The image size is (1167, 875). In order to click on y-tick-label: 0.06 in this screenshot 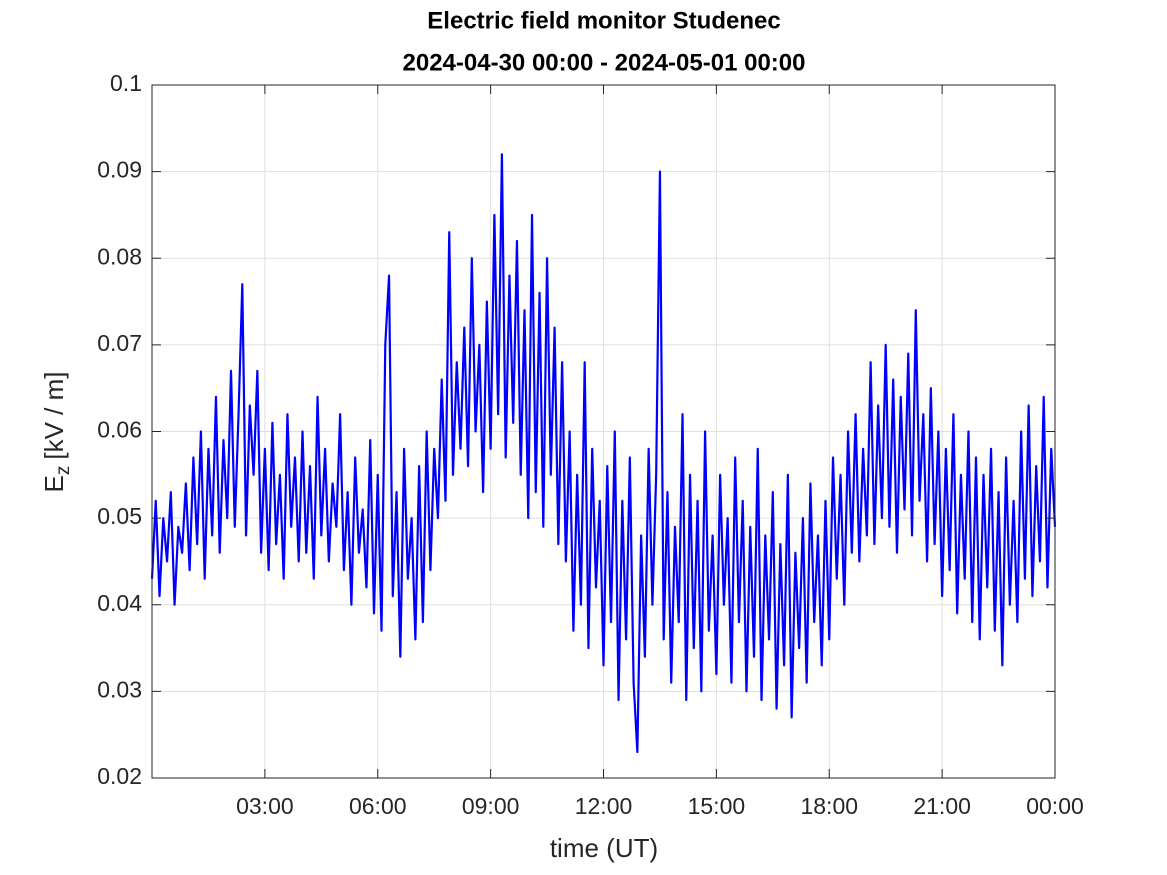, I will do `click(119, 430)`.